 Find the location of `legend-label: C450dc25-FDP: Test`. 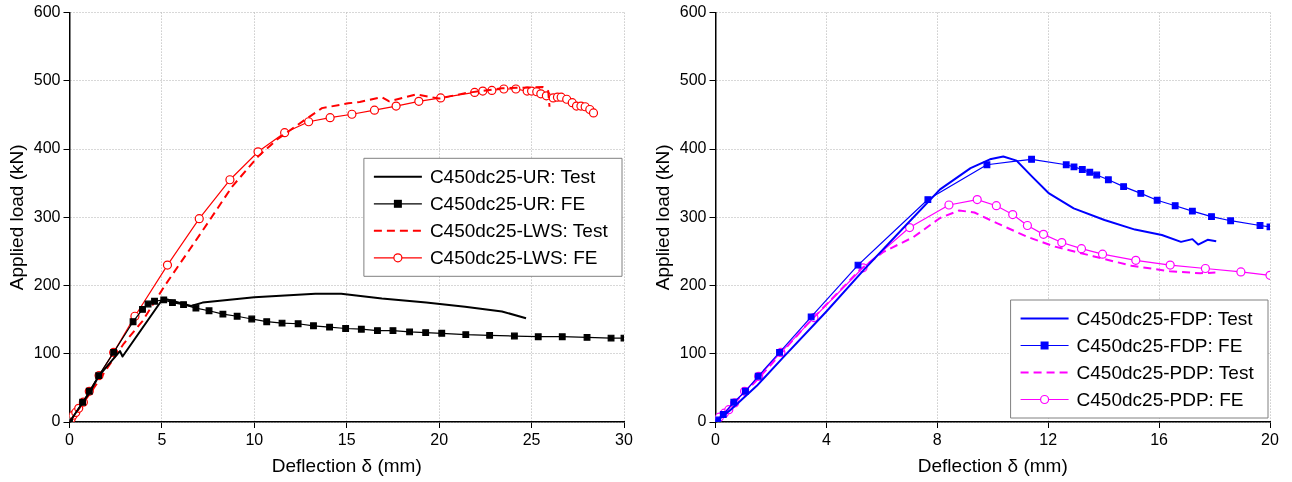

legend-label: C450dc25-FDP: Test is located at coordinates (1165, 318).